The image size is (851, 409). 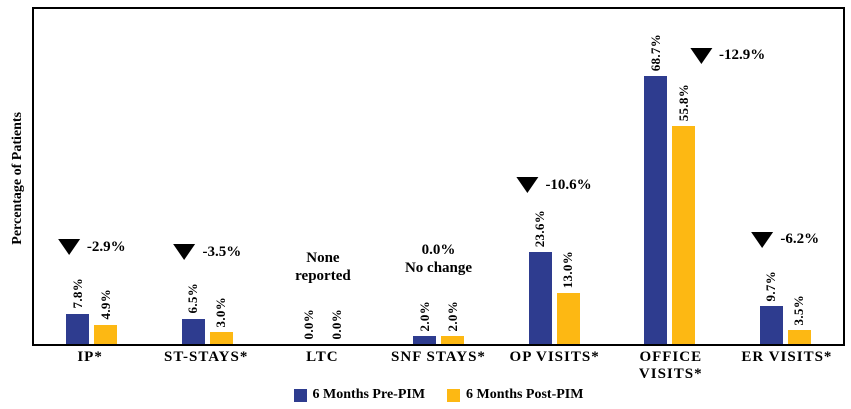 I want to click on bar-value-label: 4.9%, so click(x=105, y=304).